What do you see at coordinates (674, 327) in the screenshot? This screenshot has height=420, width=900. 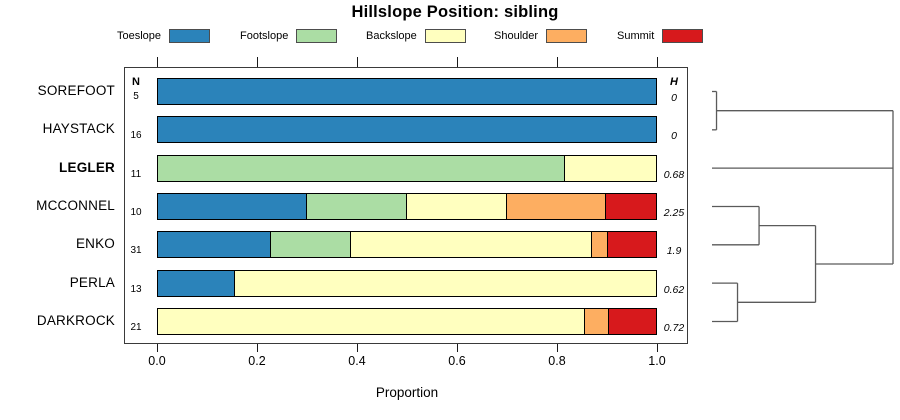 I see `h-value-darkrock: 0.72` at bounding box center [674, 327].